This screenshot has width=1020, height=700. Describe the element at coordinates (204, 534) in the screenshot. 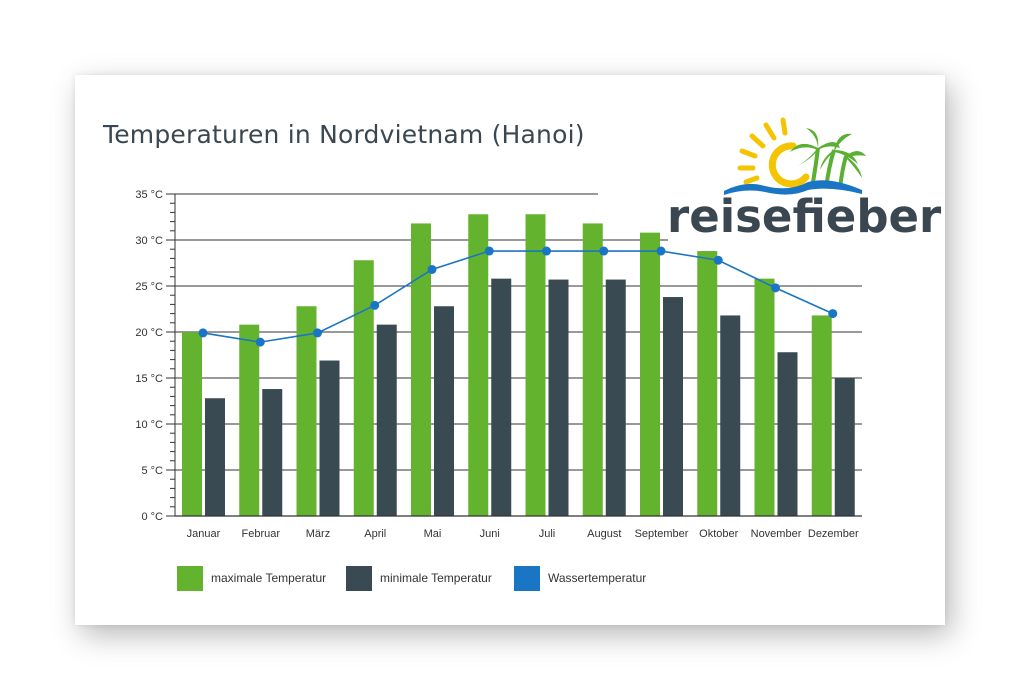

I see `x-tick-label: Januar` at that location.